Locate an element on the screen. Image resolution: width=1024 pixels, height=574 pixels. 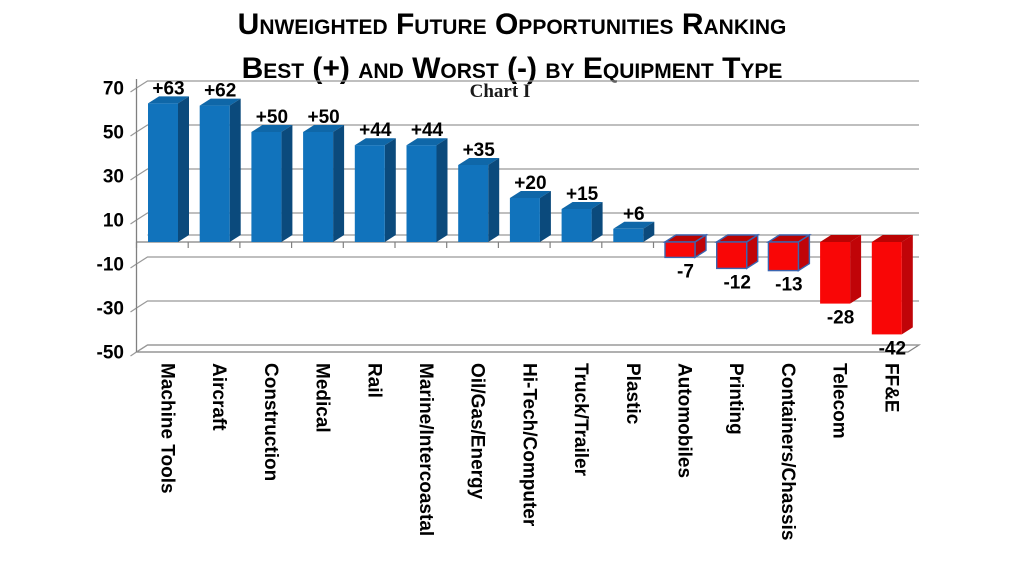
bar-rail is located at coordinates (369, 193).